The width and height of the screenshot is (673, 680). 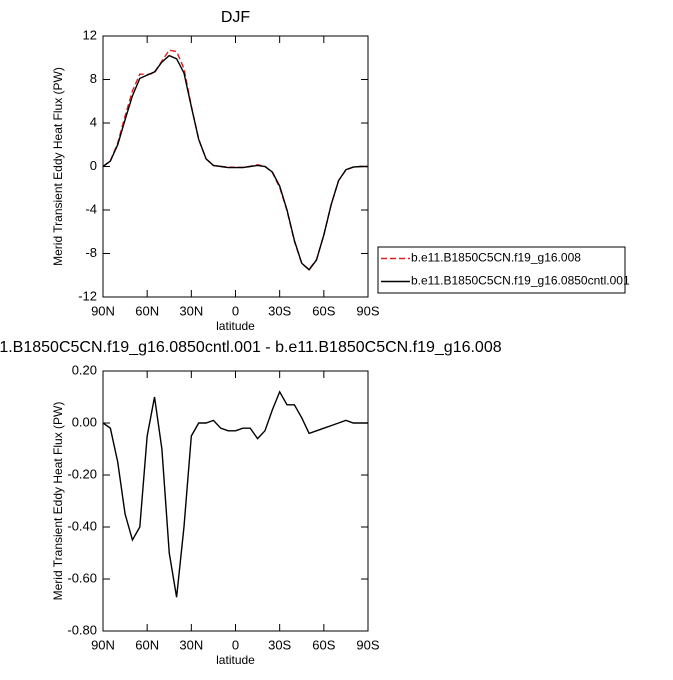 What do you see at coordinates (90, 34) in the screenshot?
I see `y-tick-label: 12` at bounding box center [90, 34].